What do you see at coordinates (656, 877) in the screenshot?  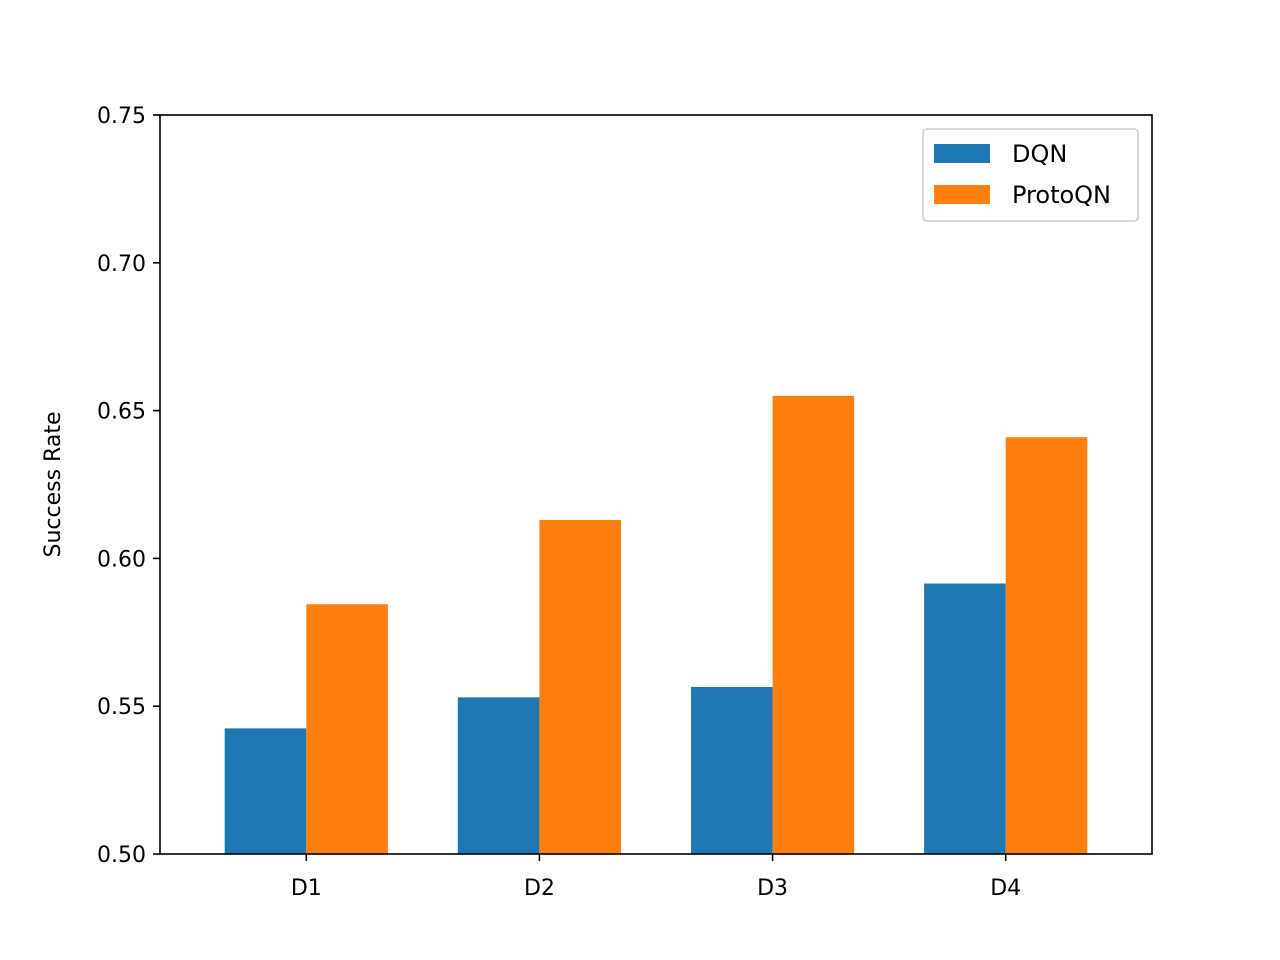 I see `x-axis-ticks: D1 D2 D3 D4` at bounding box center [656, 877].